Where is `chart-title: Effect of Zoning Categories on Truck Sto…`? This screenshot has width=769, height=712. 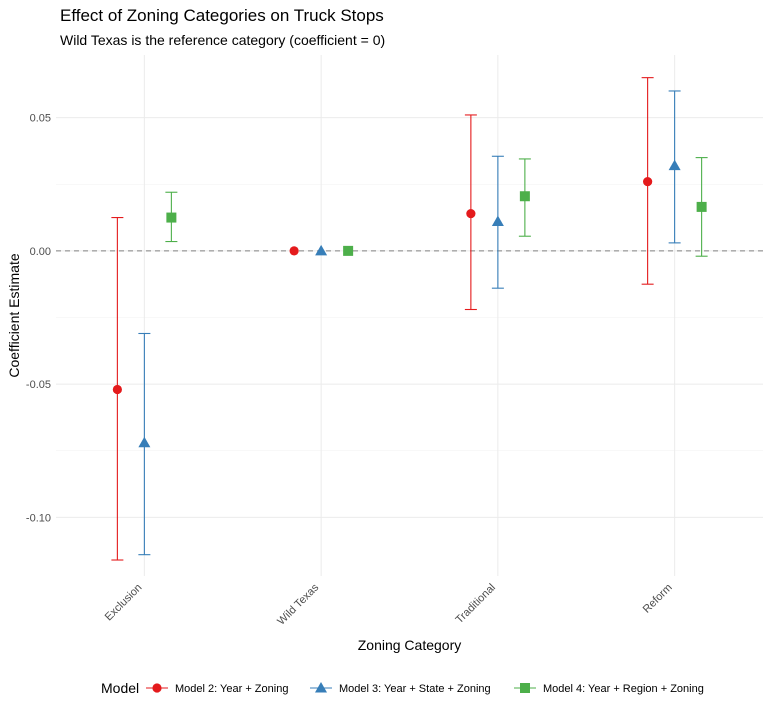
chart-title: Effect of Zoning Categories on Truck Sto… is located at coordinates (222, 15).